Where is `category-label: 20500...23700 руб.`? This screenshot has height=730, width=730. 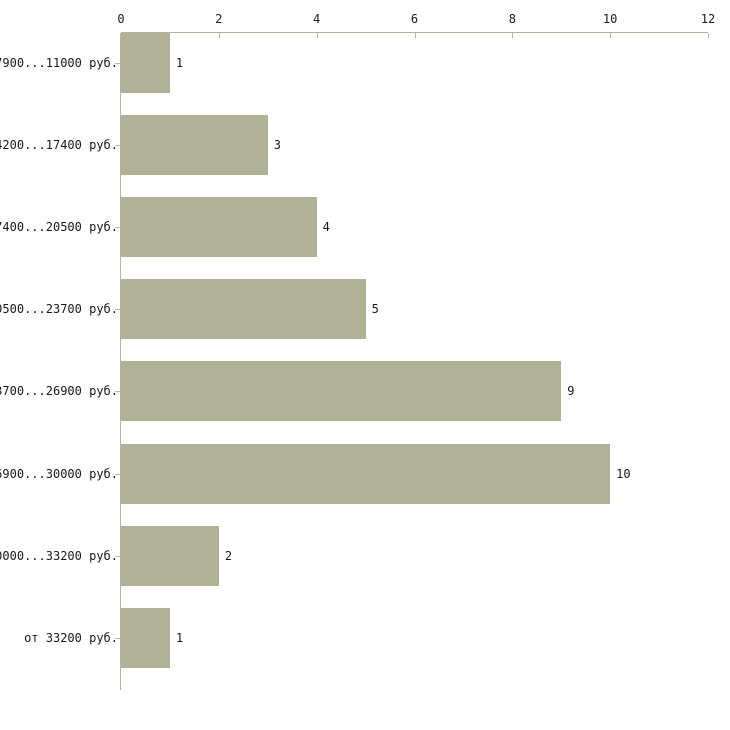 category-label: 20500...23700 руб. is located at coordinates (59, 309).